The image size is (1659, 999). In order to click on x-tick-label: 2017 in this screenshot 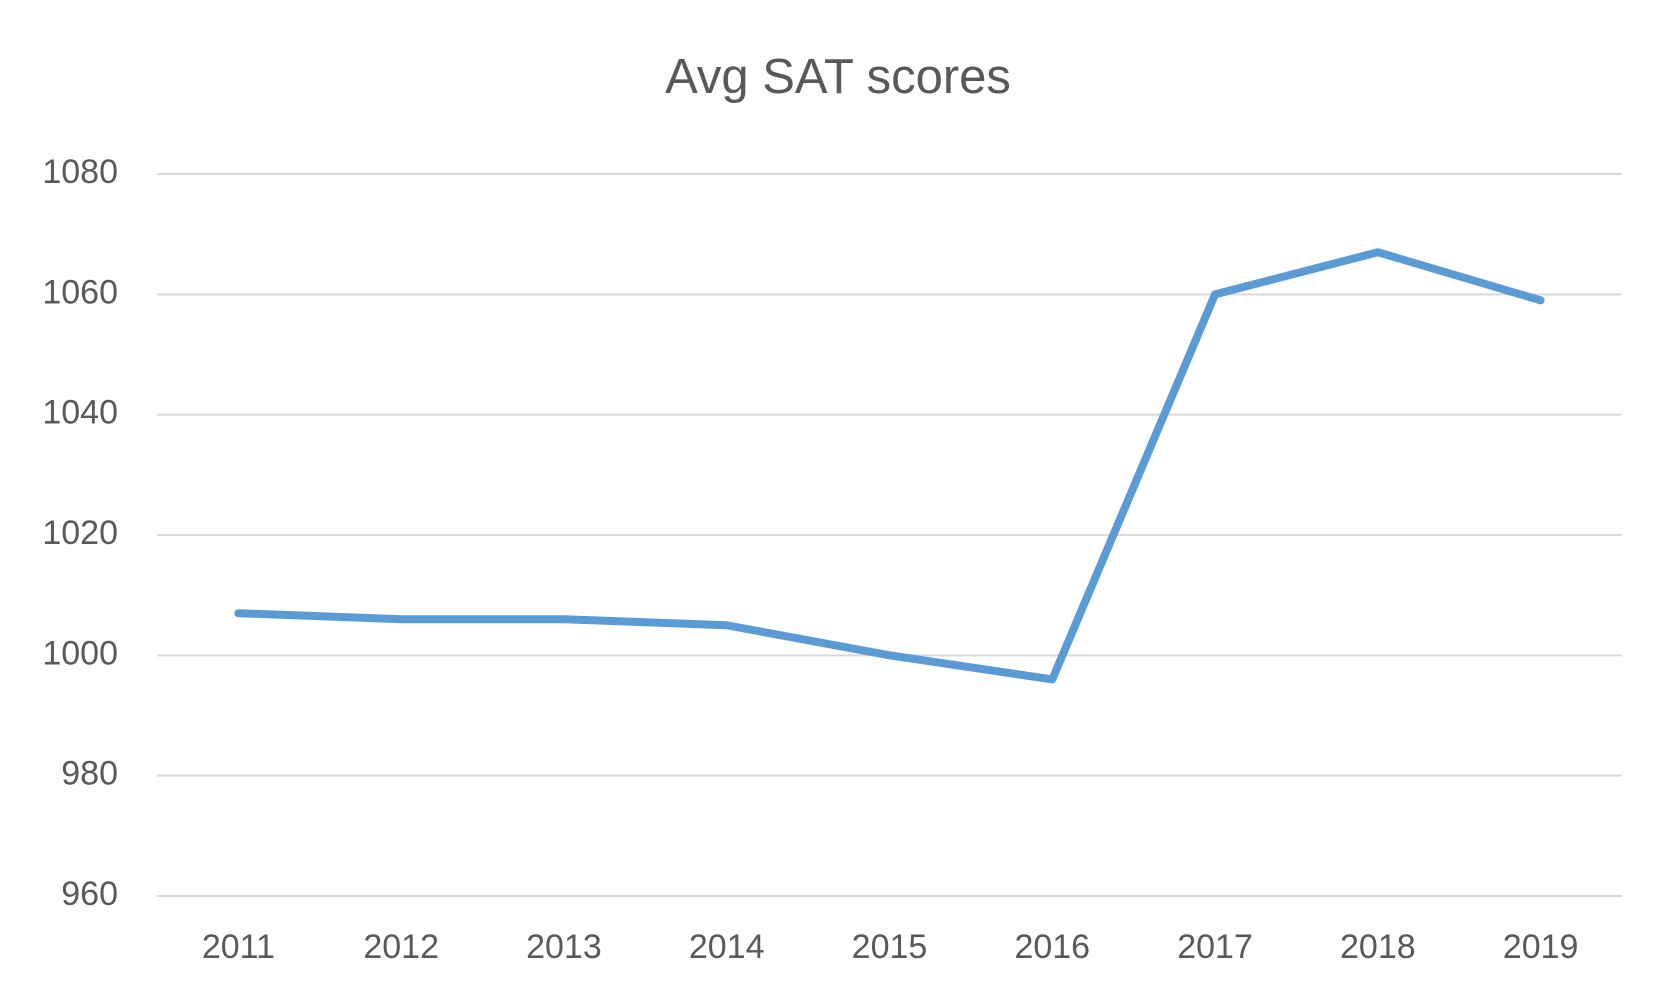, I will do `click(1215, 947)`.